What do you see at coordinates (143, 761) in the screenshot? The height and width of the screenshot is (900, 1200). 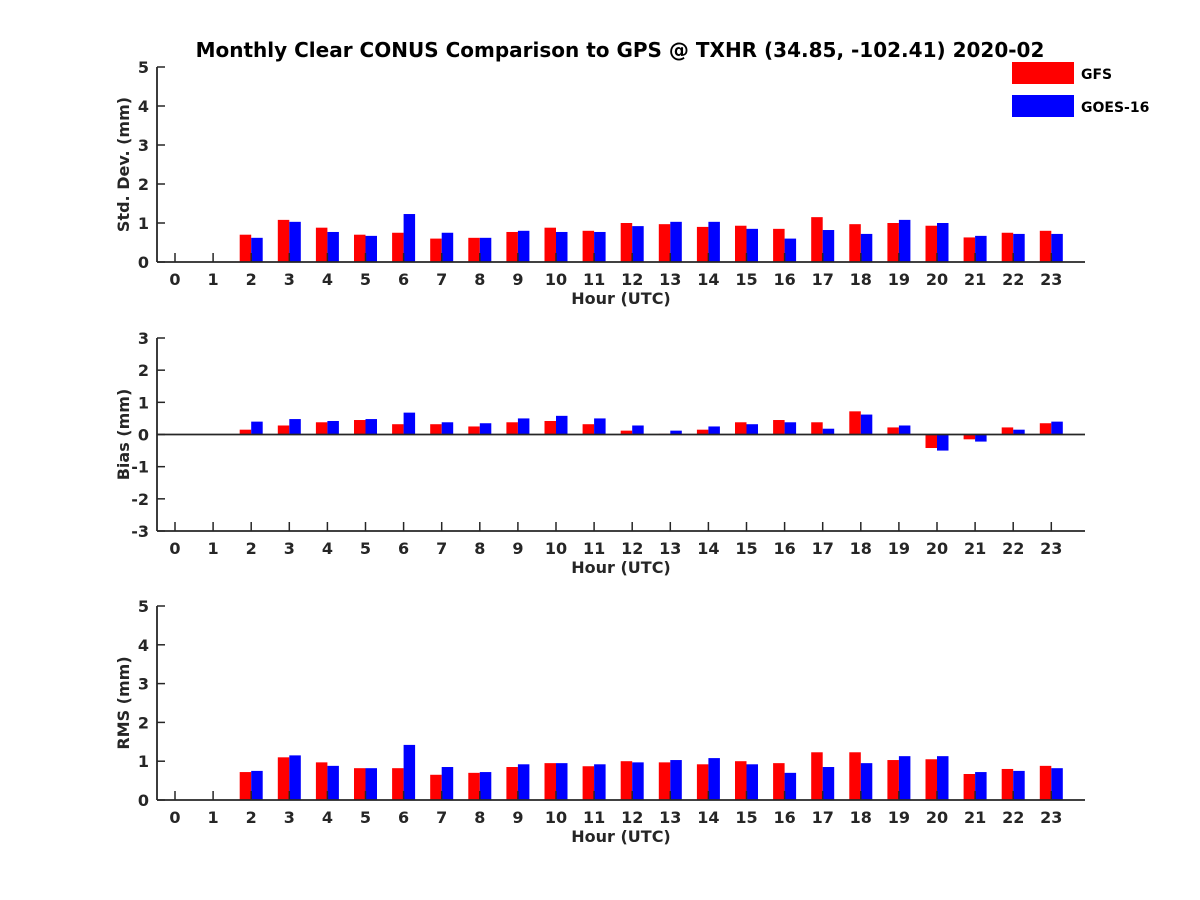 I see `y-tick-label: 1` at bounding box center [143, 761].